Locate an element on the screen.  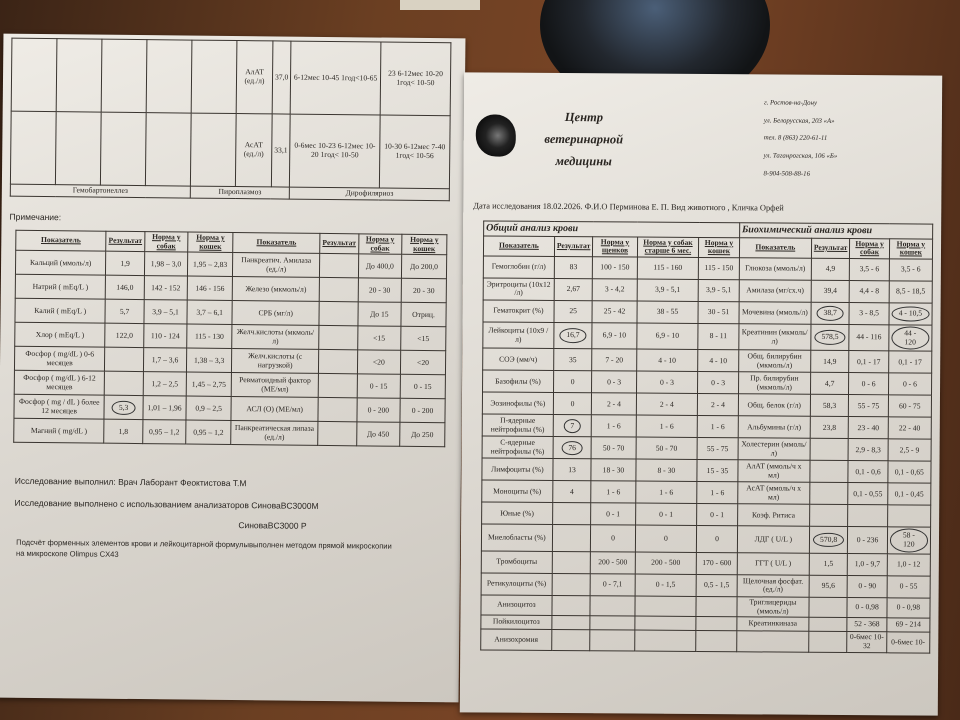
cell-name-text: АлАТ (ед./л) is located at coordinates (254, 76).